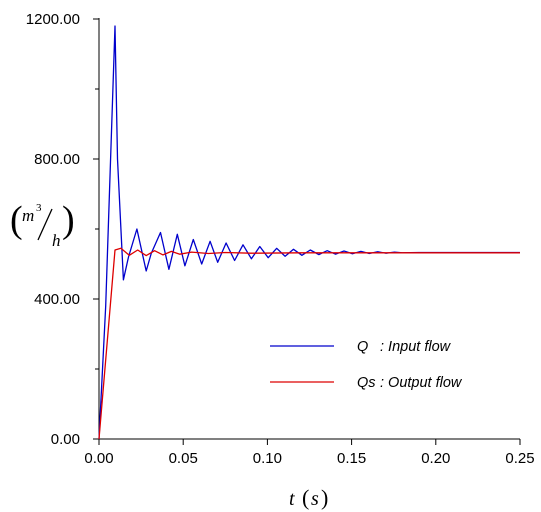 Image resolution: width=541 pixels, height=512 pixels. What do you see at coordinates (56, 240) in the screenshot?
I see `y-label-denominator: h` at bounding box center [56, 240].